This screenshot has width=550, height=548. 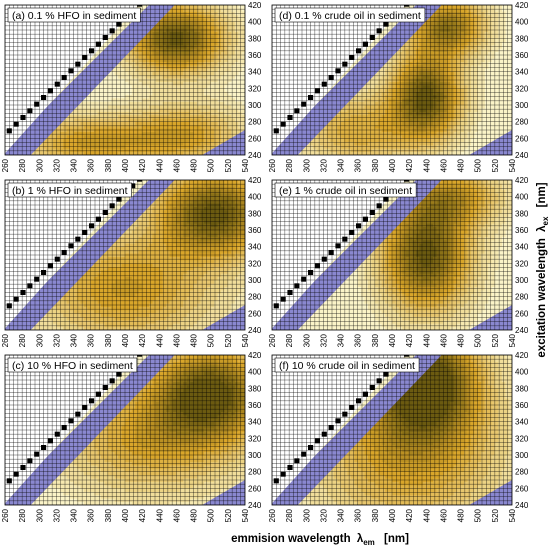 I want to click on panel-label-box, so click(x=74, y=15).